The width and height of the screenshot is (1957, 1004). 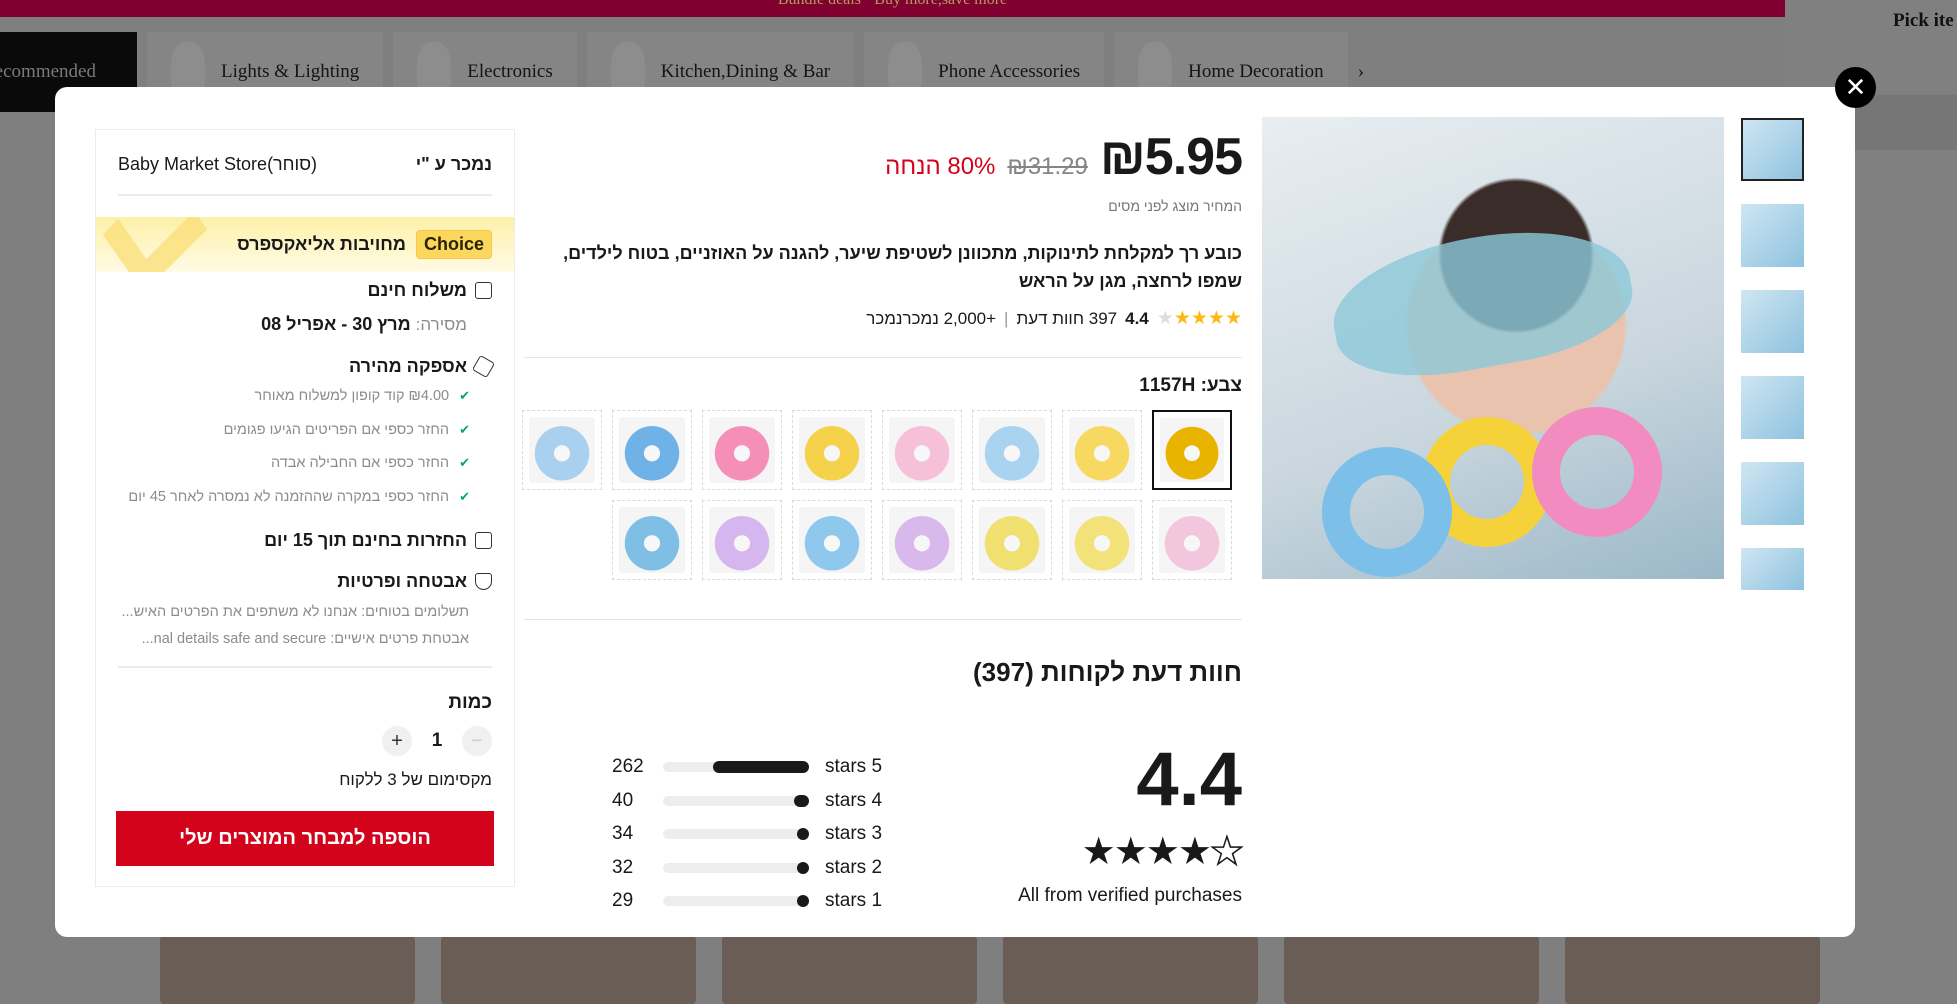 What do you see at coordinates (483, 290) in the screenshot?
I see `truck-icon` at bounding box center [483, 290].